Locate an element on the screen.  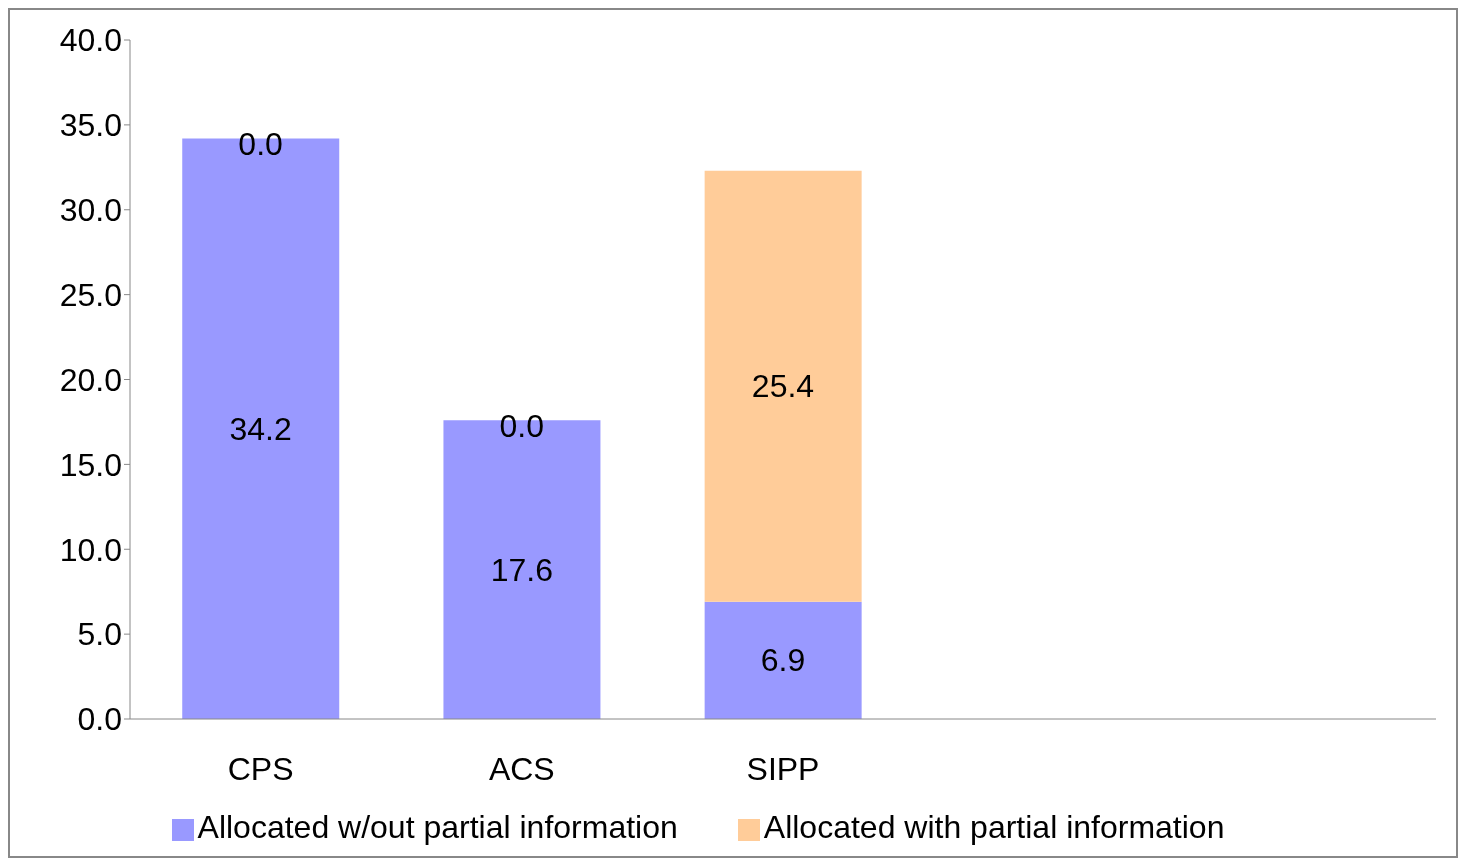
y-tick-label: 20.0 is located at coordinates (90, 379).